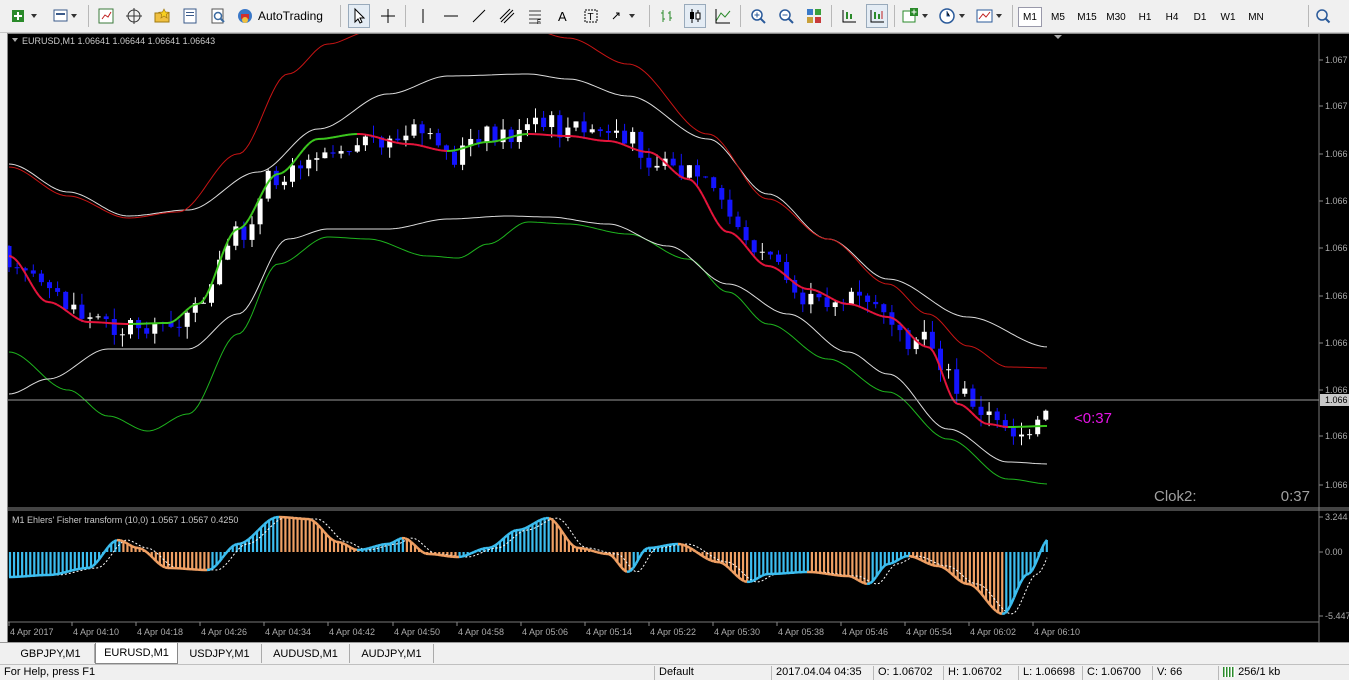 The image size is (1349, 680). I want to click on bar-chart-button, so click(667, 16).